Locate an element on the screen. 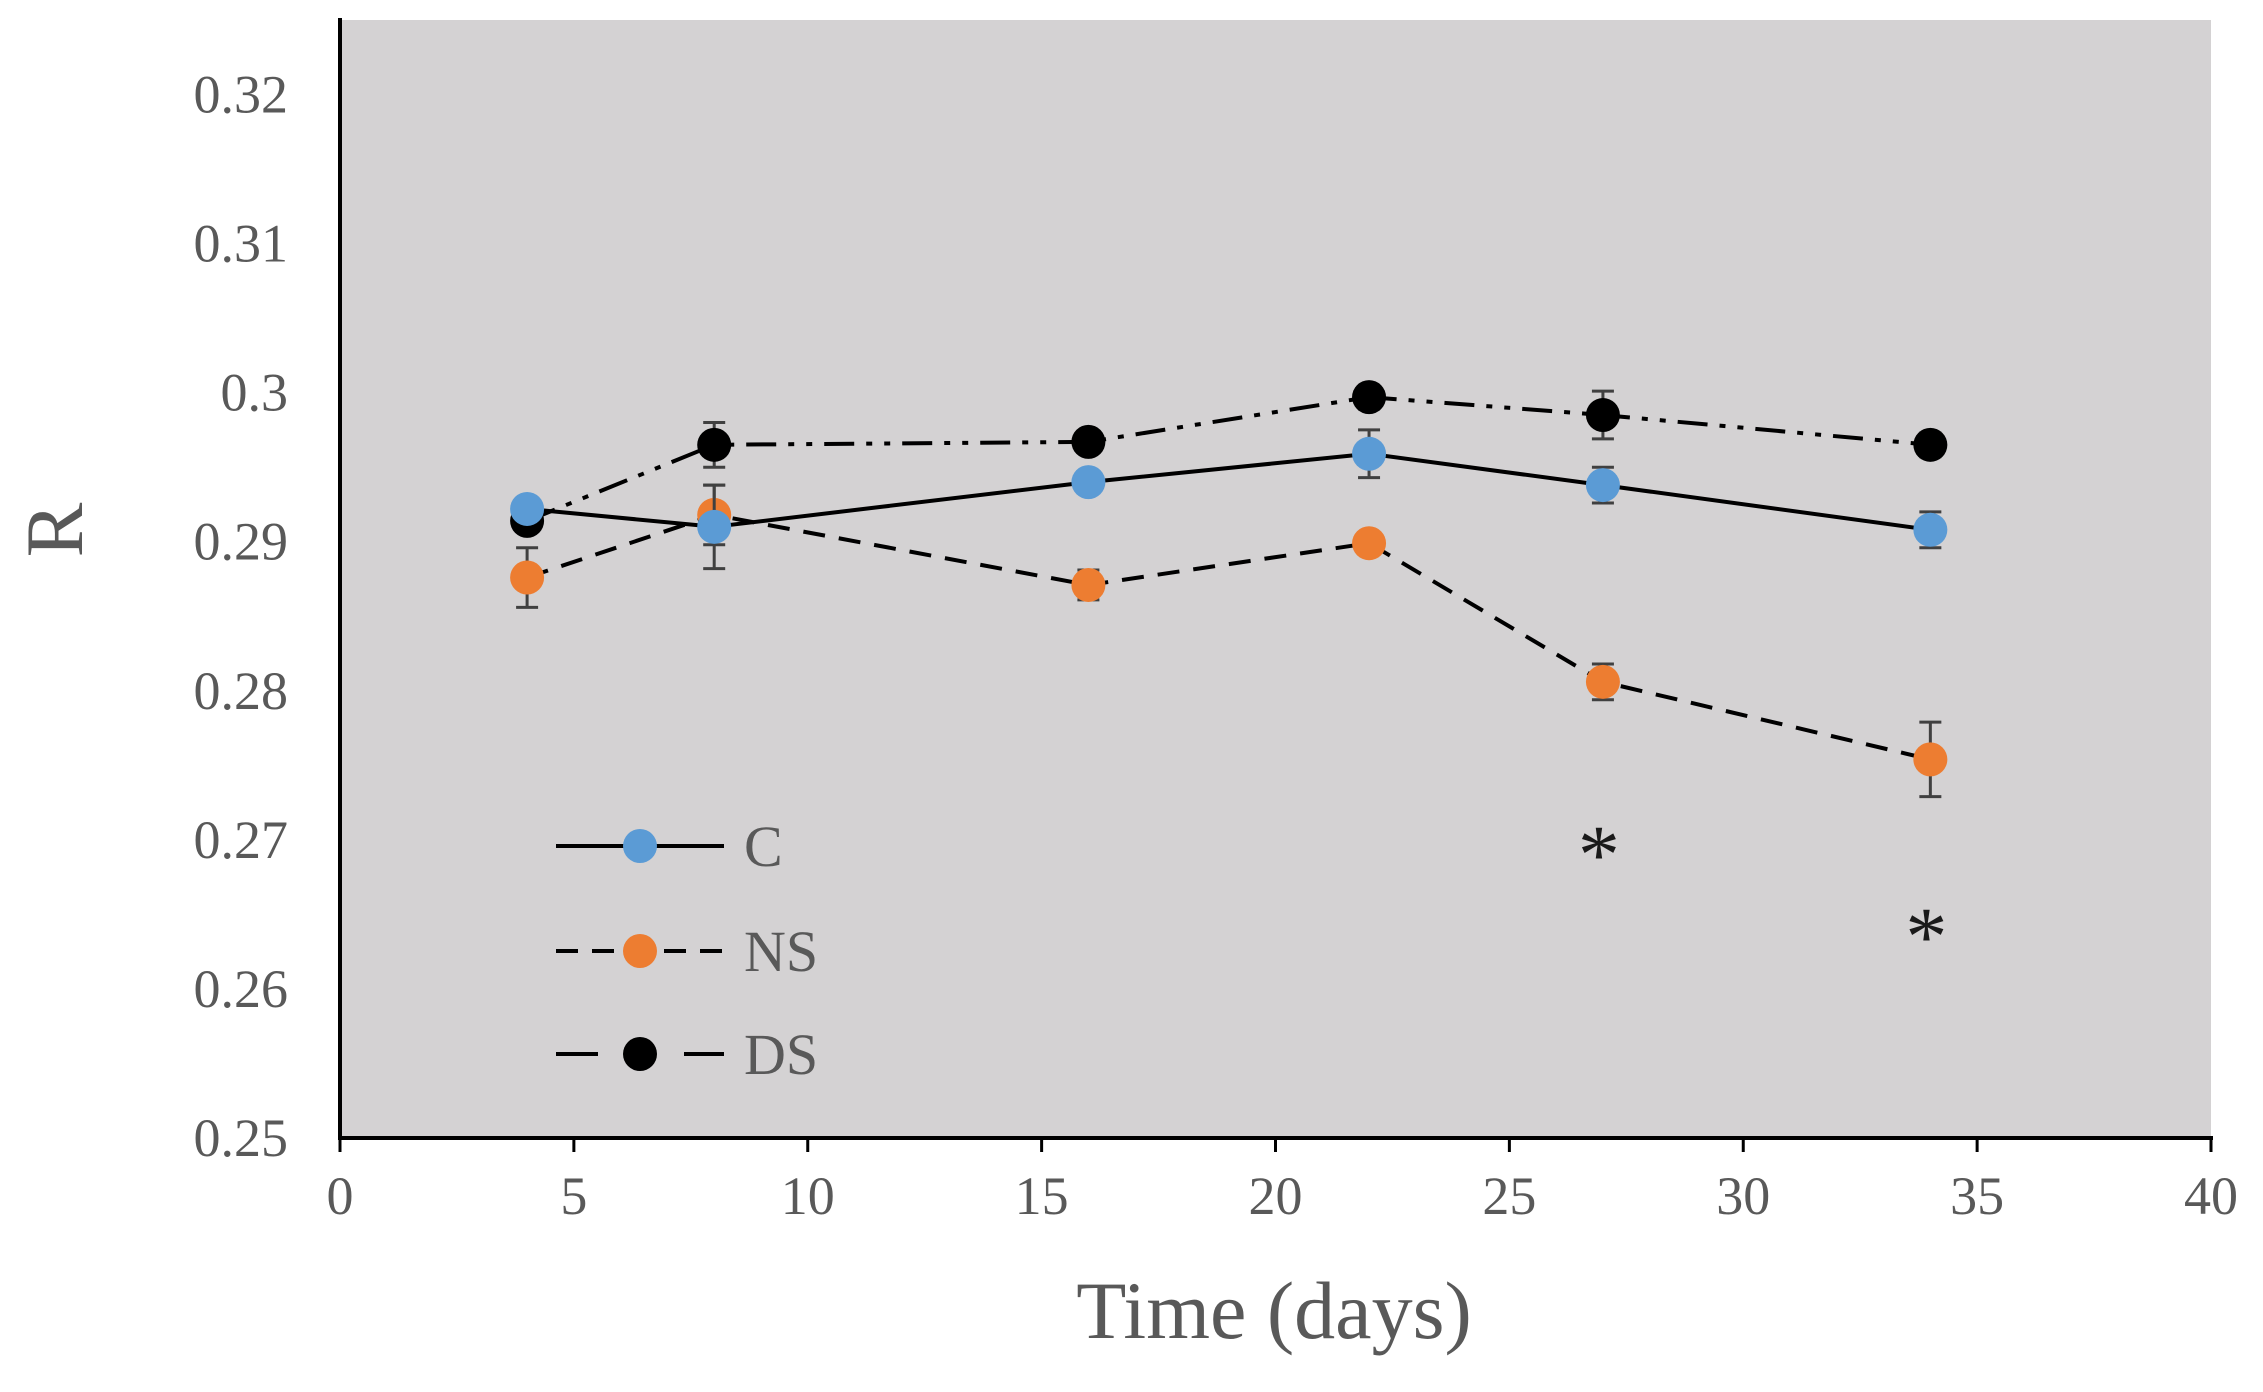 The width and height of the screenshot is (2263, 1392). y-axis-title: R is located at coordinates (54, 529).